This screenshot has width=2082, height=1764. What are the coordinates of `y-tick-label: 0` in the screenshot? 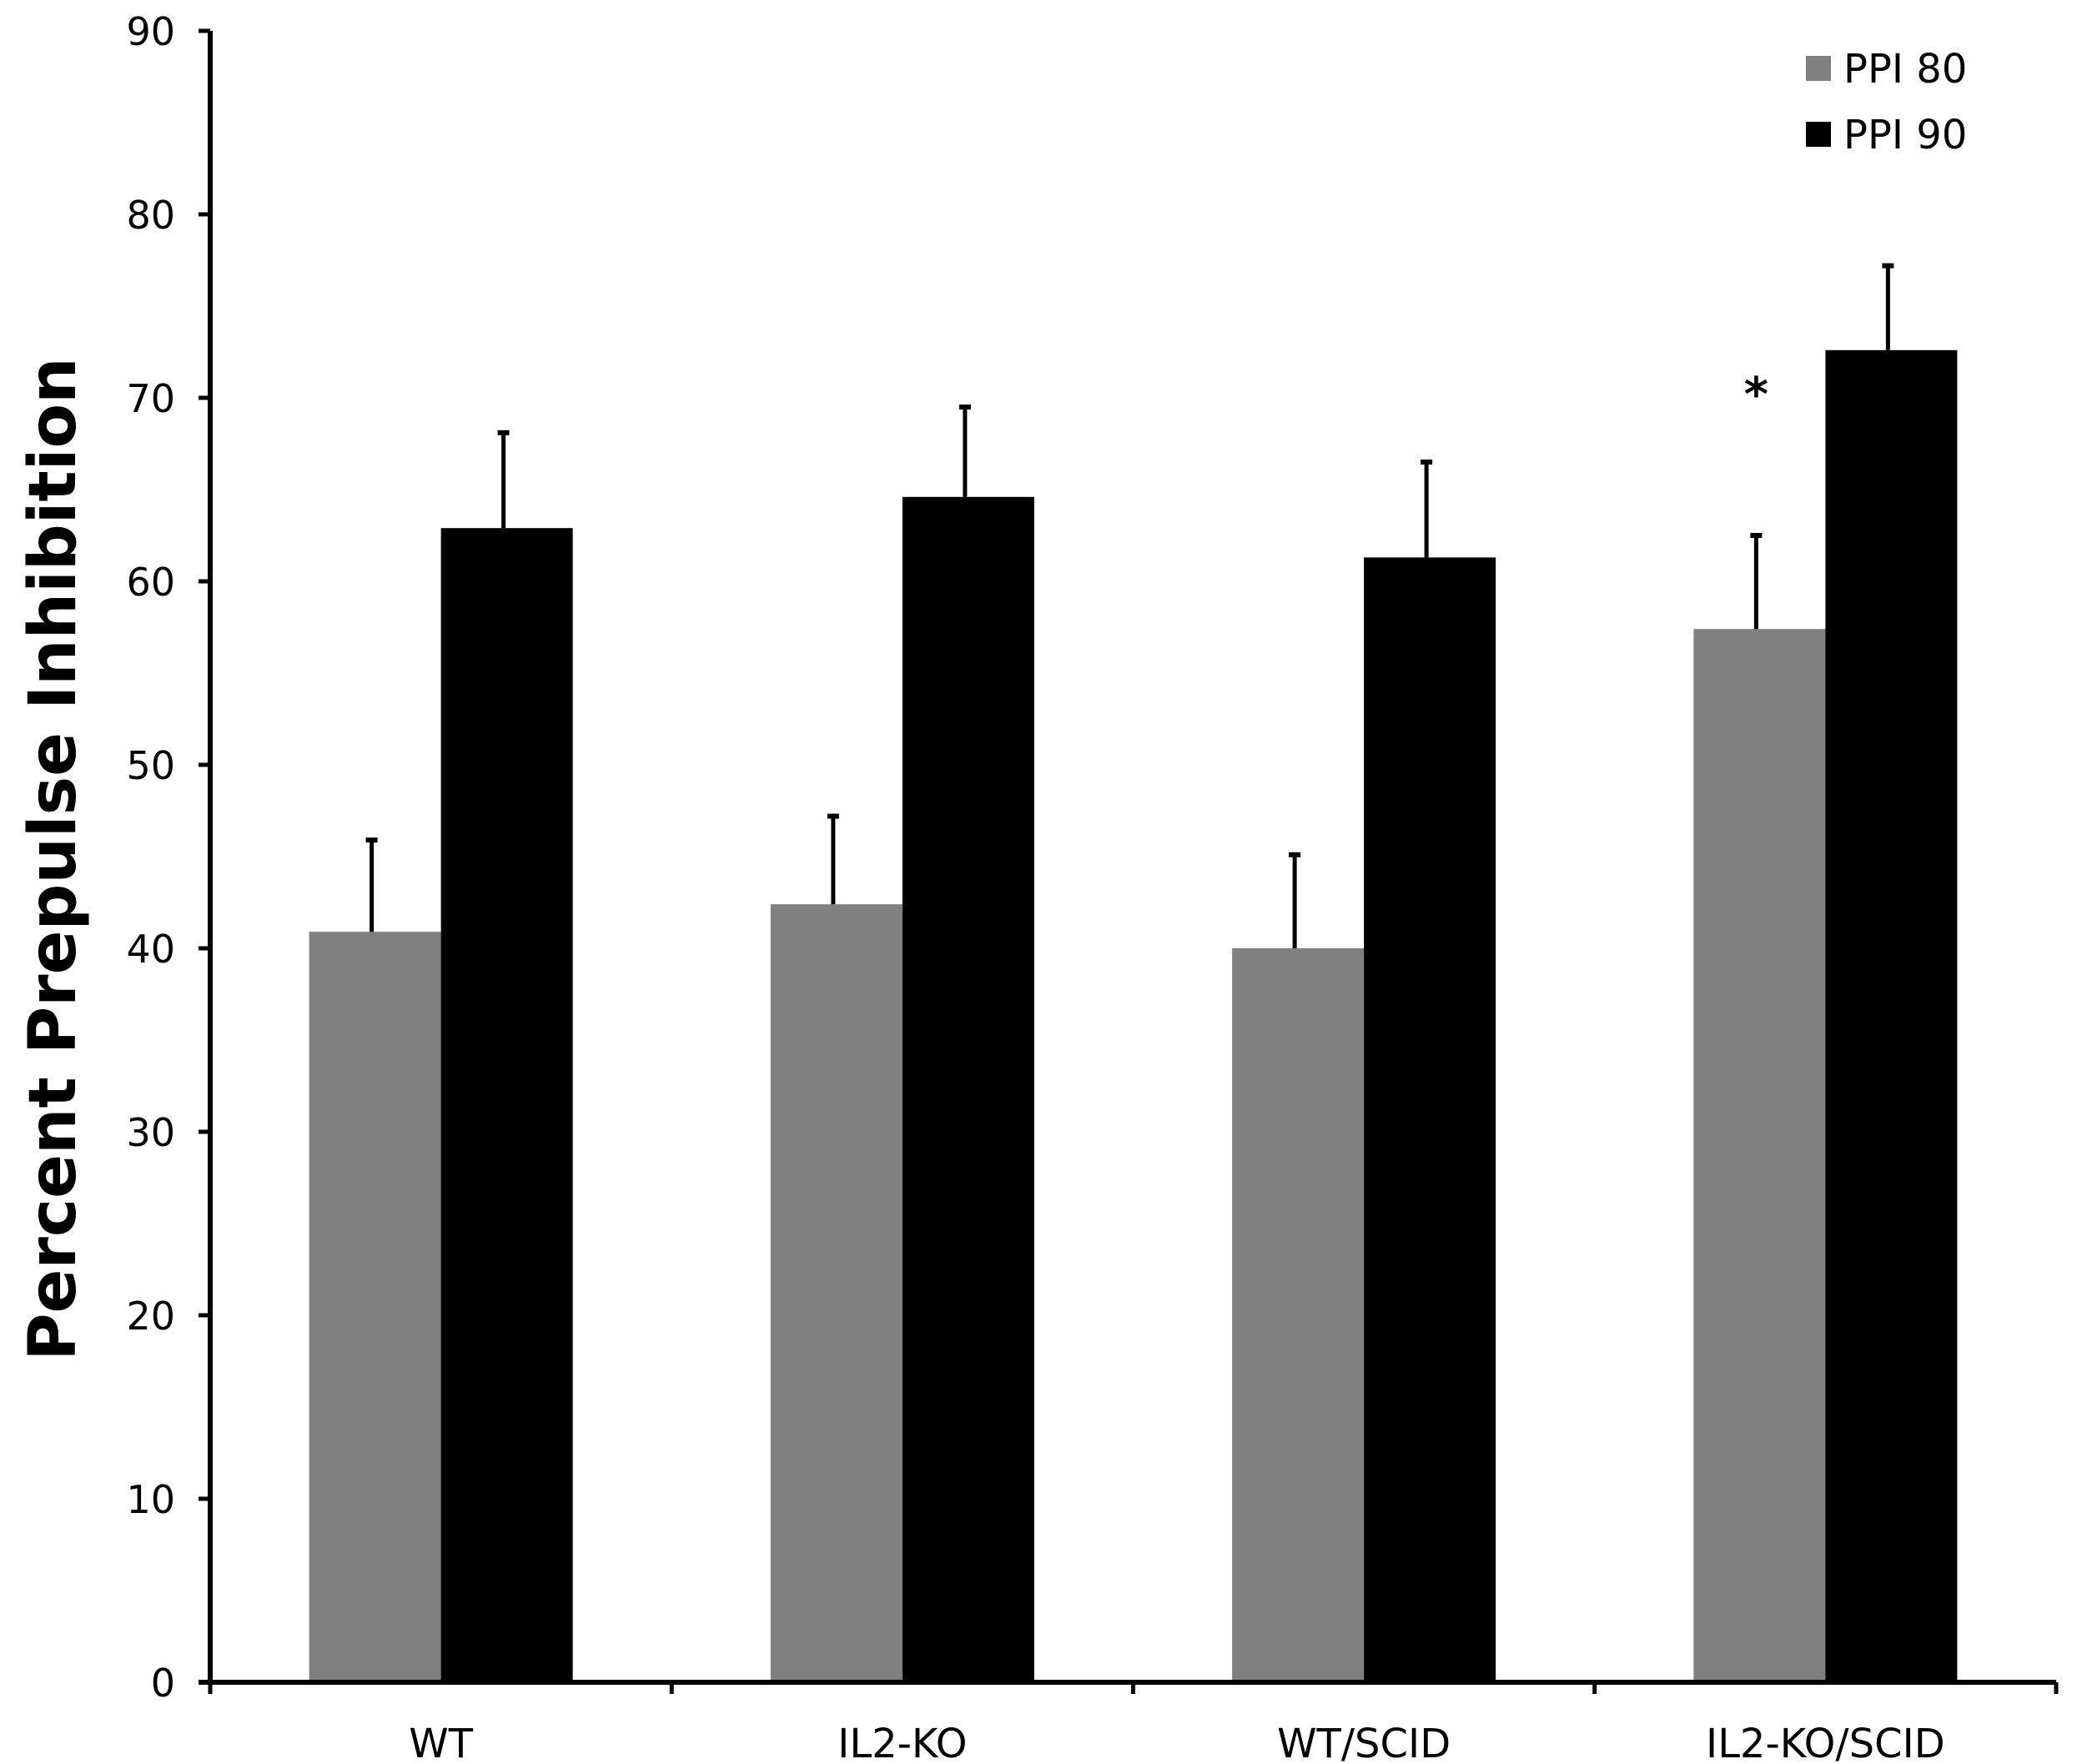 It's located at (163, 1683).